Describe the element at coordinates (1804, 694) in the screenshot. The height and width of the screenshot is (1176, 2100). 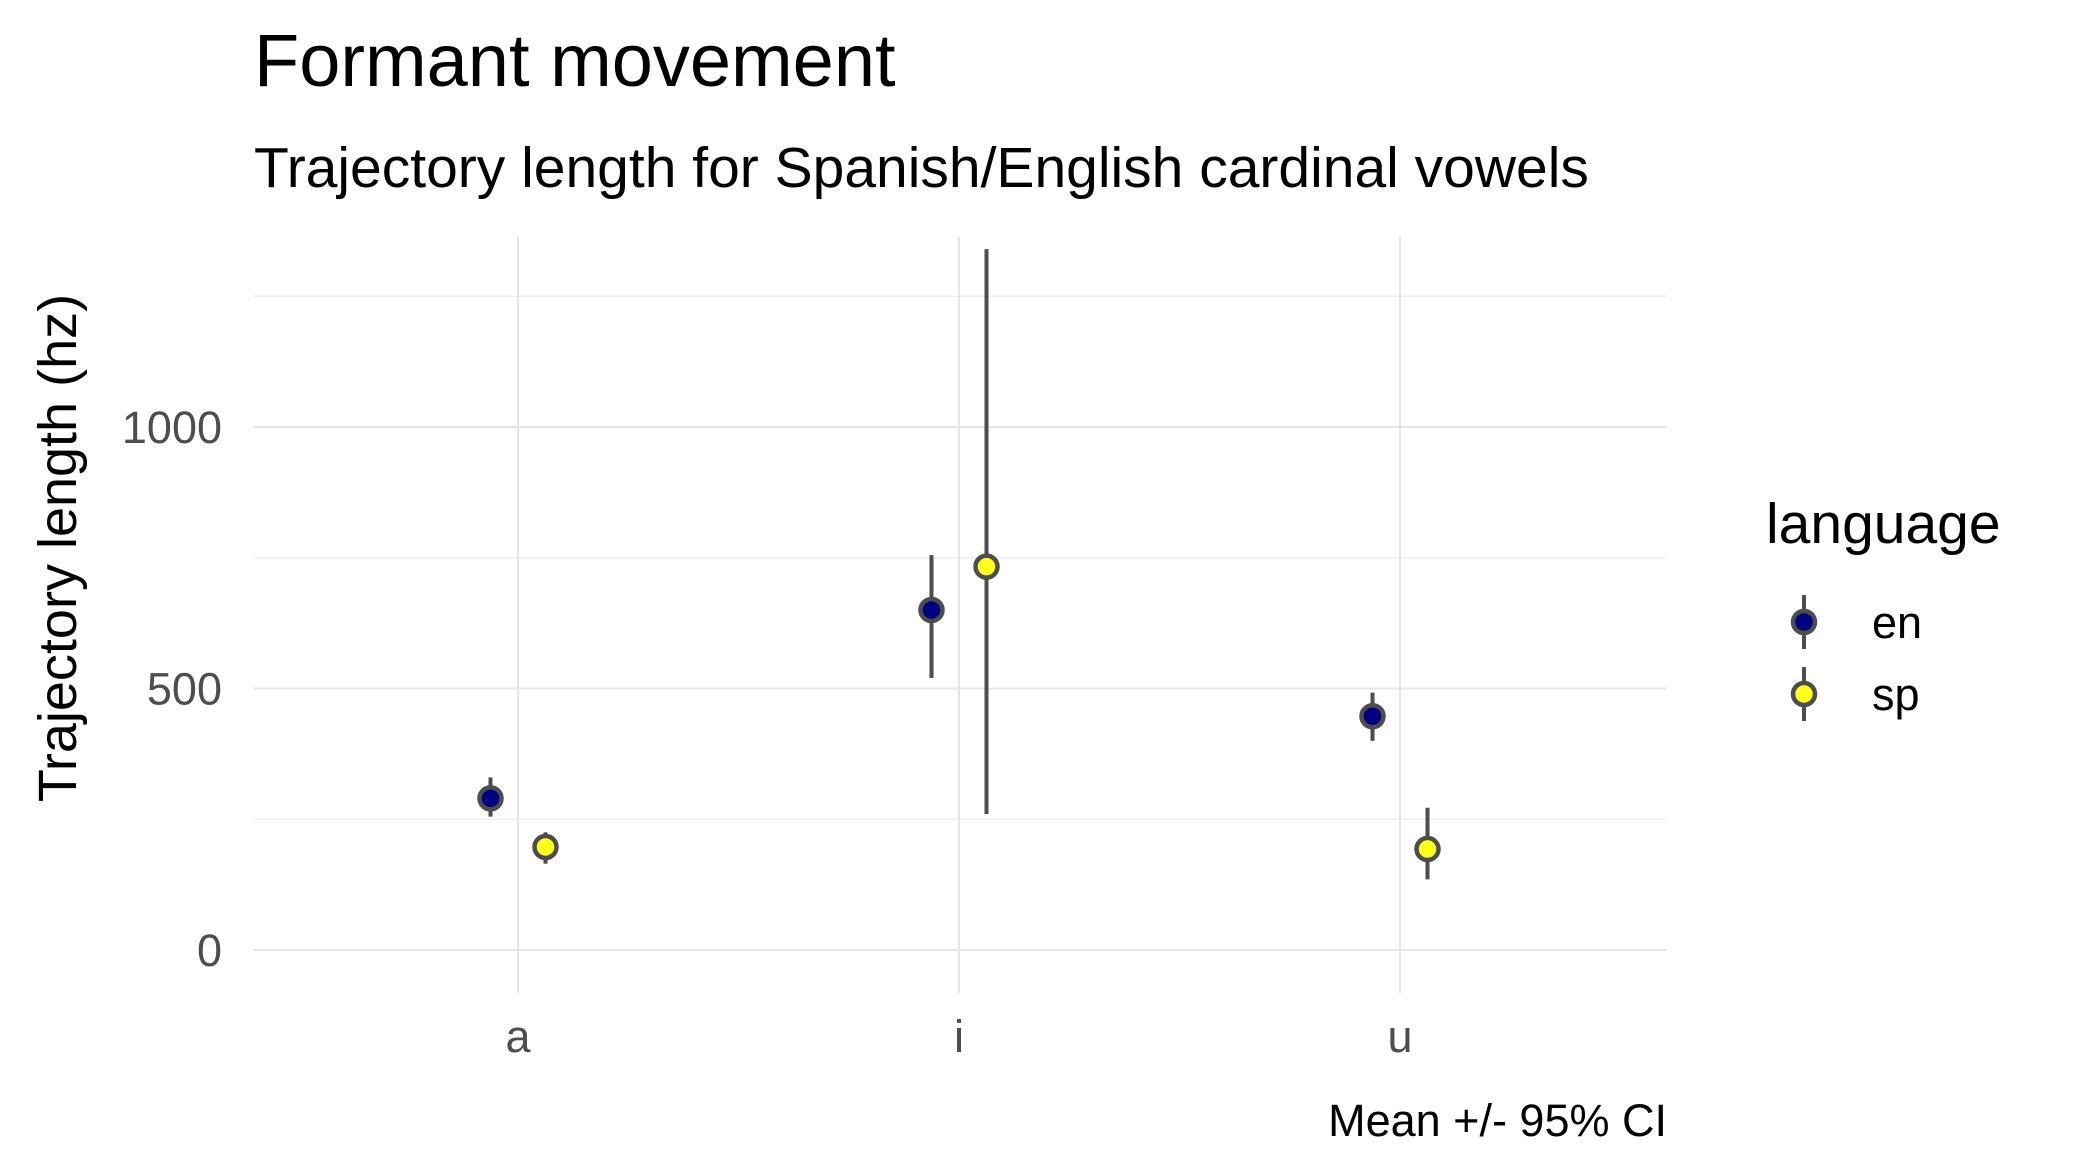
I see `legend-key-sp` at that location.